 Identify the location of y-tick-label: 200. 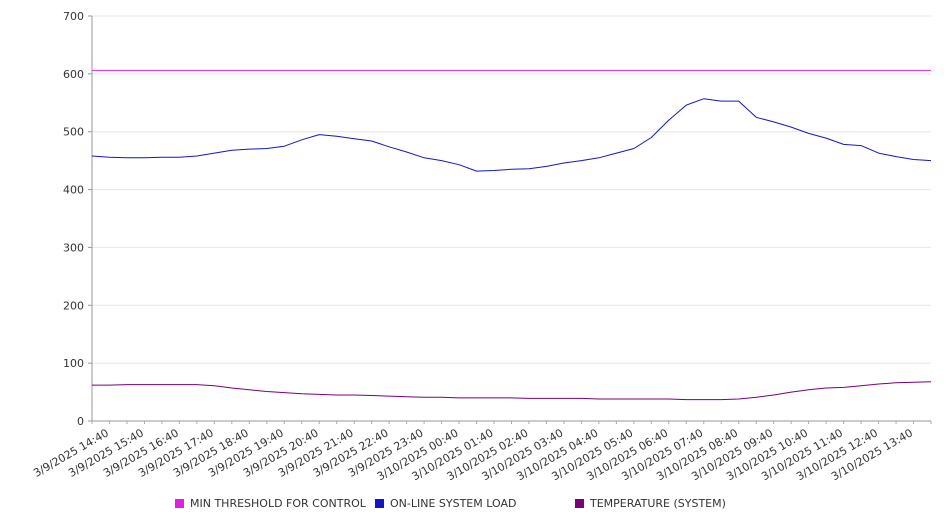
(73, 305).